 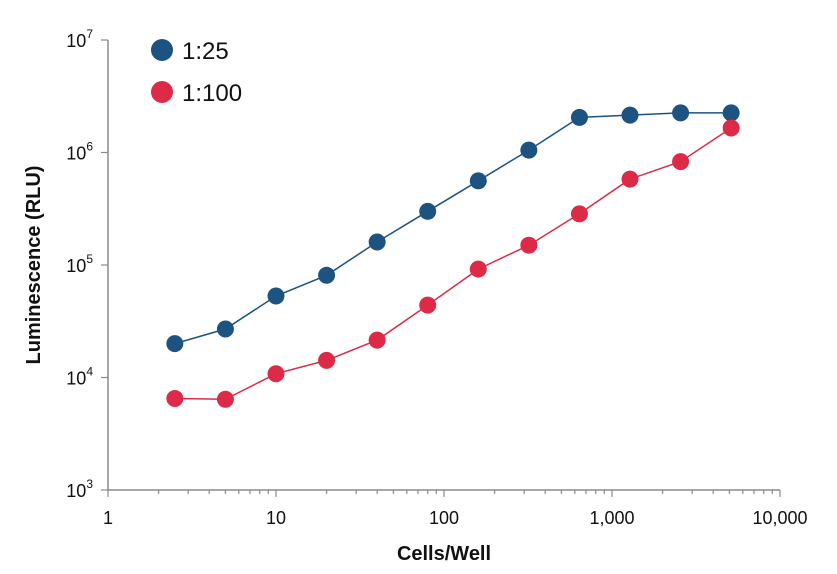 I want to click on x-tick-label: 10,000, so click(x=779, y=518).